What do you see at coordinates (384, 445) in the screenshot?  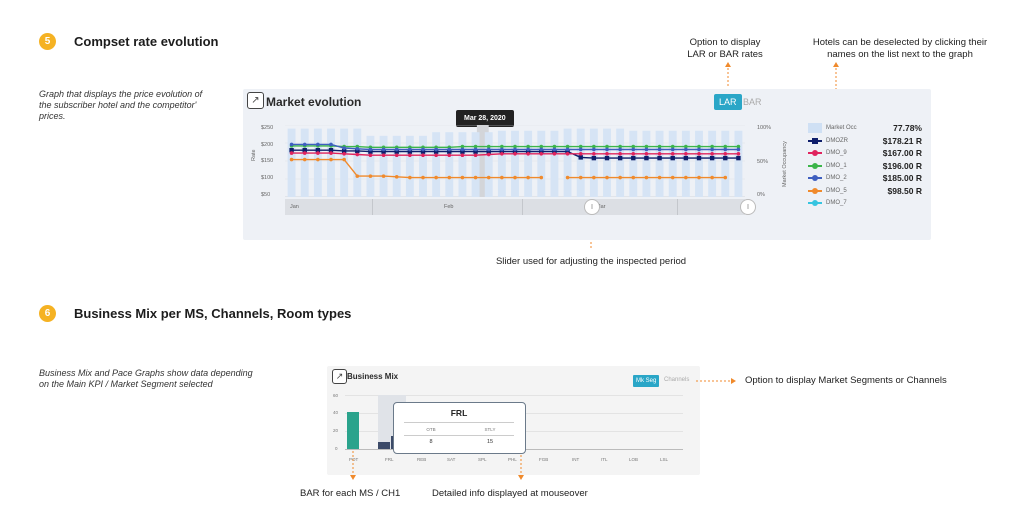 I see `bar-frl-otb` at bounding box center [384, 445].